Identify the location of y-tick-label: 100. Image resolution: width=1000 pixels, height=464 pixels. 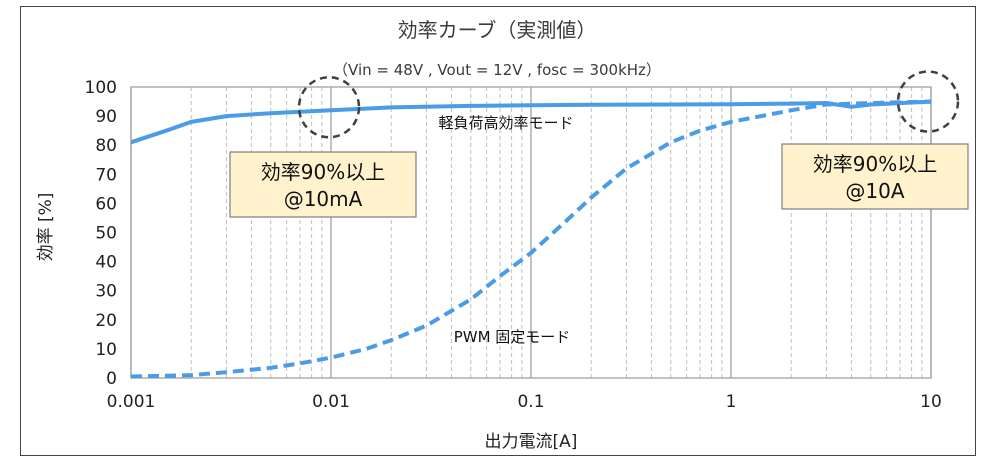
(101, 88).